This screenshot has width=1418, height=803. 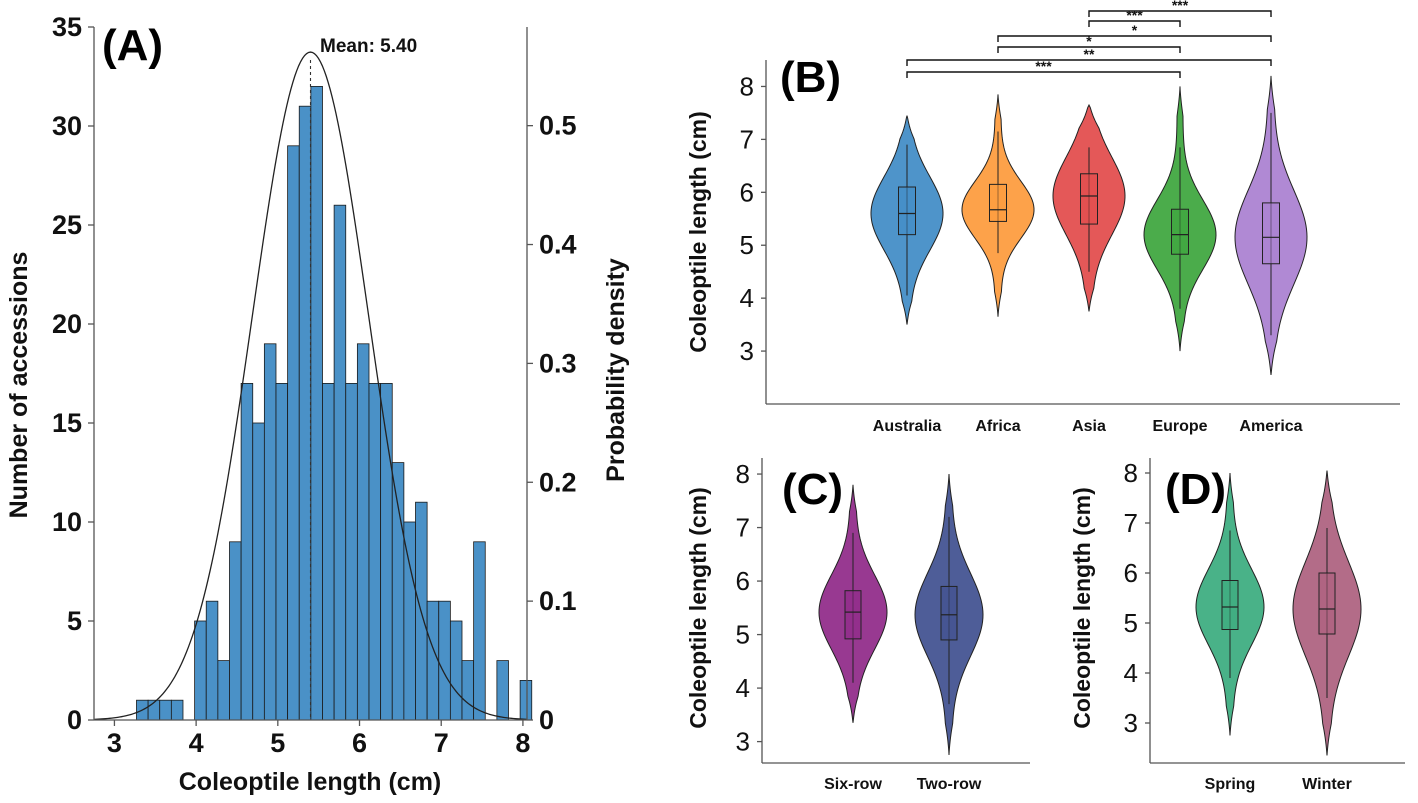 I want to click on panel-label: (D), so click(x=1195, y=489).